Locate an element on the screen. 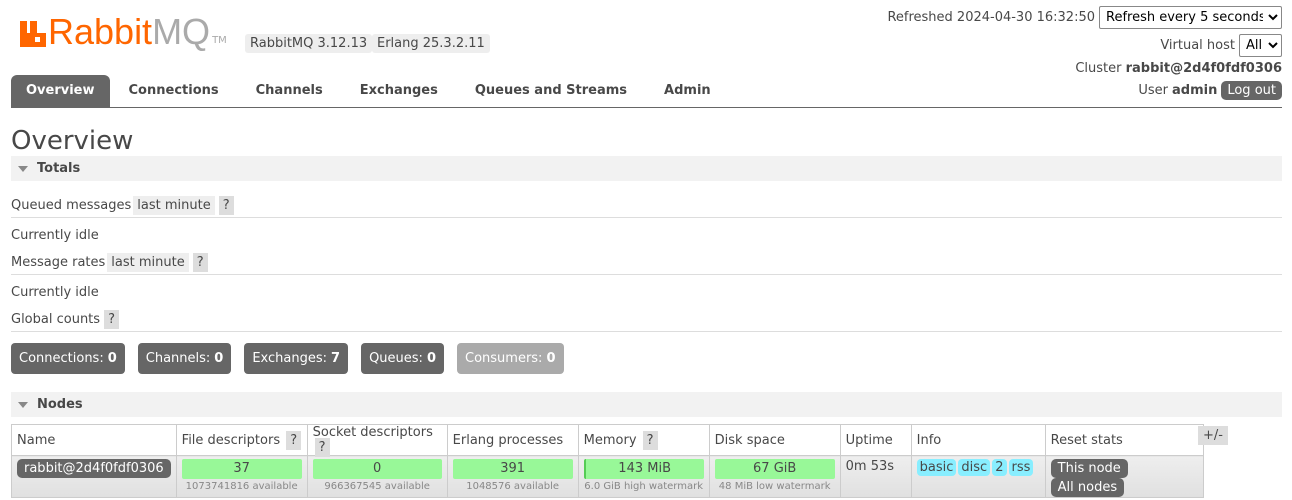  cluster-label: Cluster is located at coordinates (1098, 68).